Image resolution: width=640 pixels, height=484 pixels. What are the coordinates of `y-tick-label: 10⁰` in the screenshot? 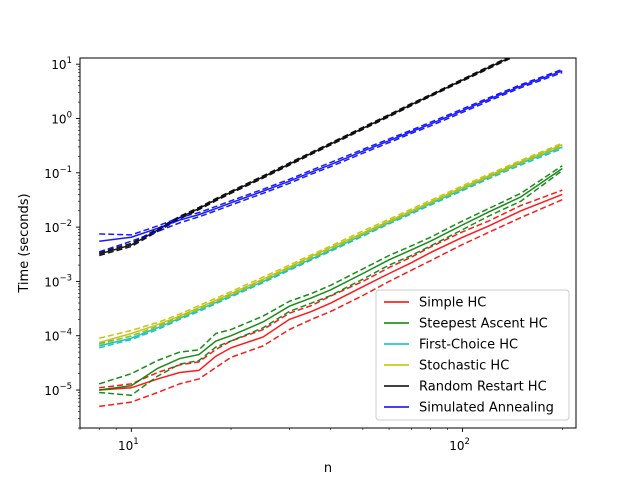 It's located at (61, 118).